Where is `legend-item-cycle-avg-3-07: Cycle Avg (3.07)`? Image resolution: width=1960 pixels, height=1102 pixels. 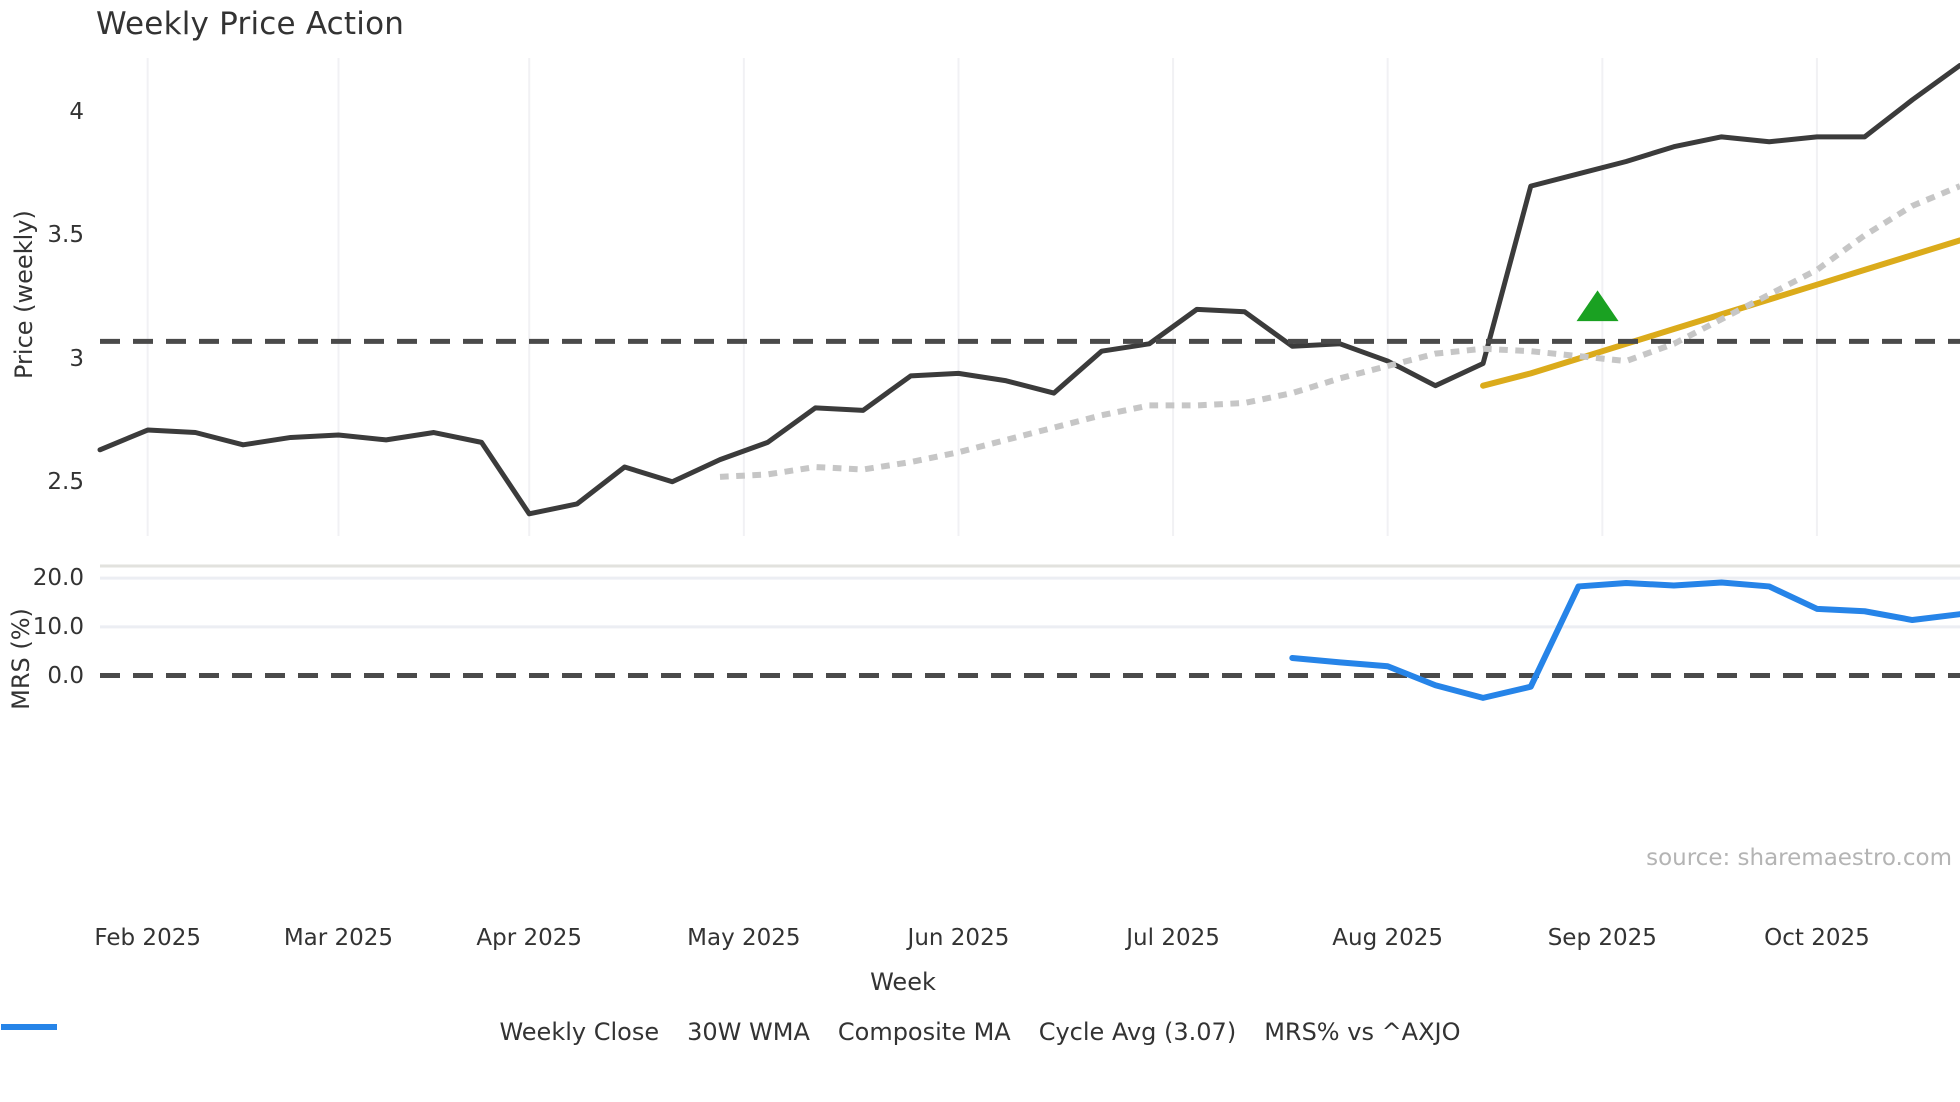 legend-item-cycle-avg-3-07: Cycle Avg (3.07) is located at coordinates (619, 1032).